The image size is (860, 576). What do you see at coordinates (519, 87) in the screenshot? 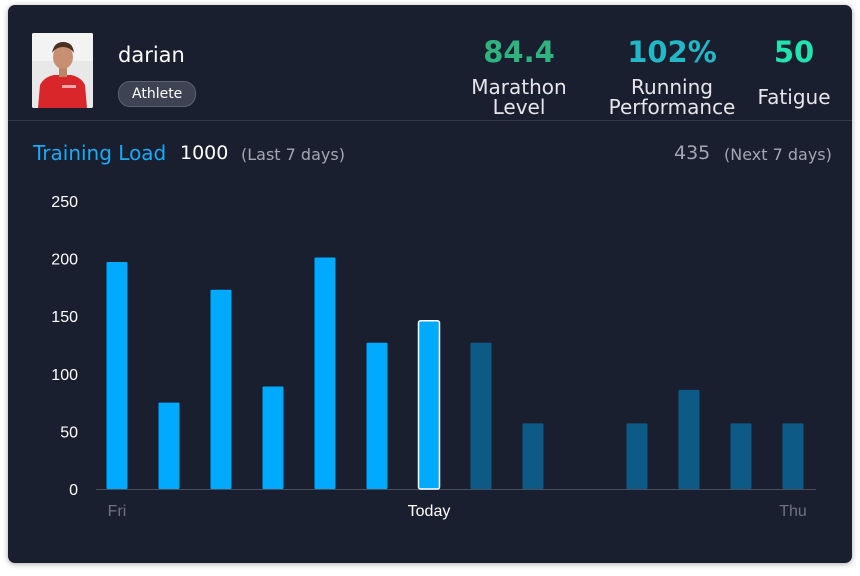
I see `marathon-level-label-line1: Marathon` at bounding box center [519, 87].